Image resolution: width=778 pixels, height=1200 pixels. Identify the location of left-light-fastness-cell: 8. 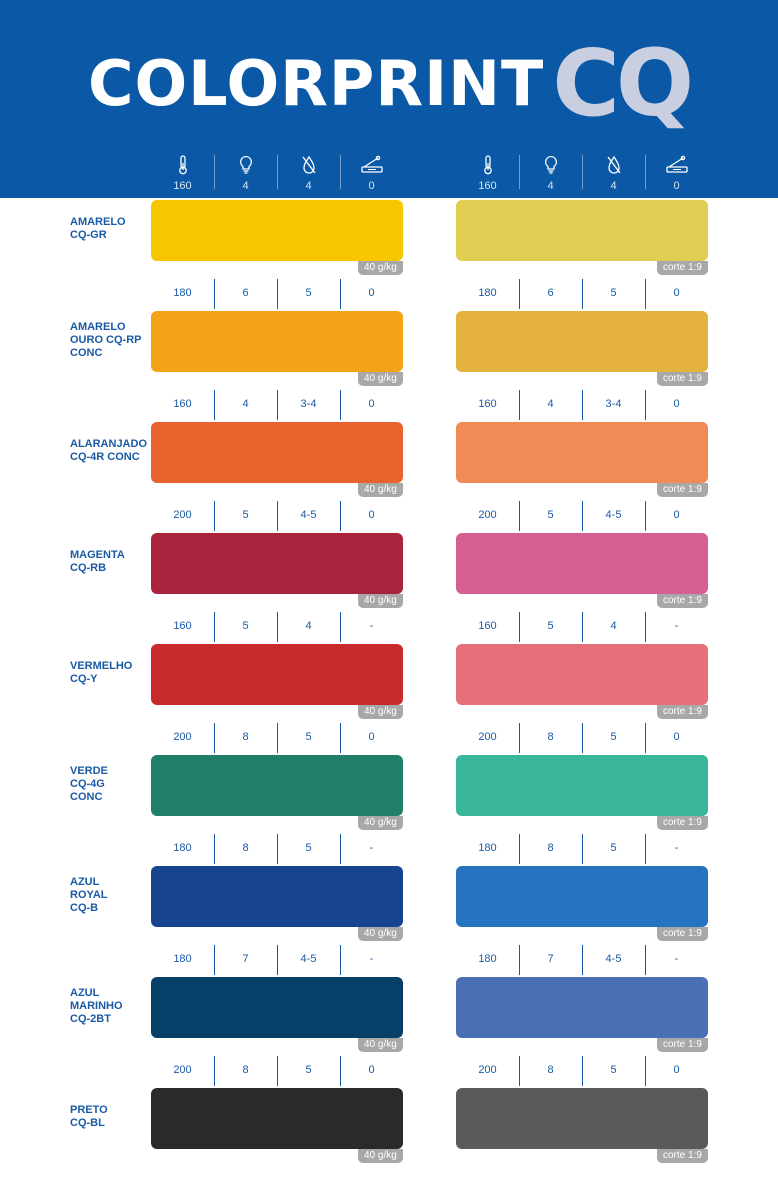
(245, 848).